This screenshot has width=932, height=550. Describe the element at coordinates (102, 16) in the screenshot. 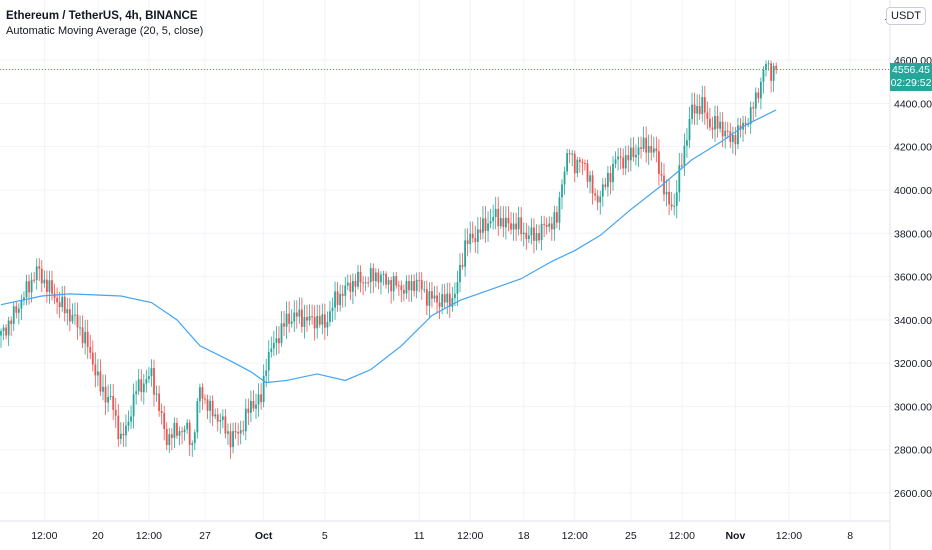

I see `symbol-title: Ethereum / TetherUS, 4h, BINANCE` at that location.